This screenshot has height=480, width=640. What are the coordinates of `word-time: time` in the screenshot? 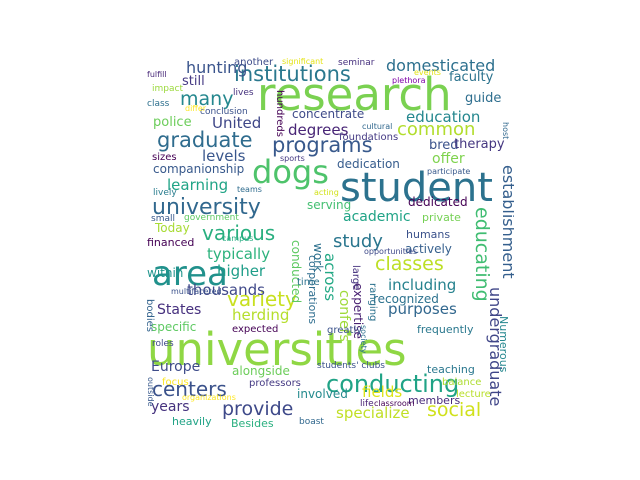 It's located at (308, 282).